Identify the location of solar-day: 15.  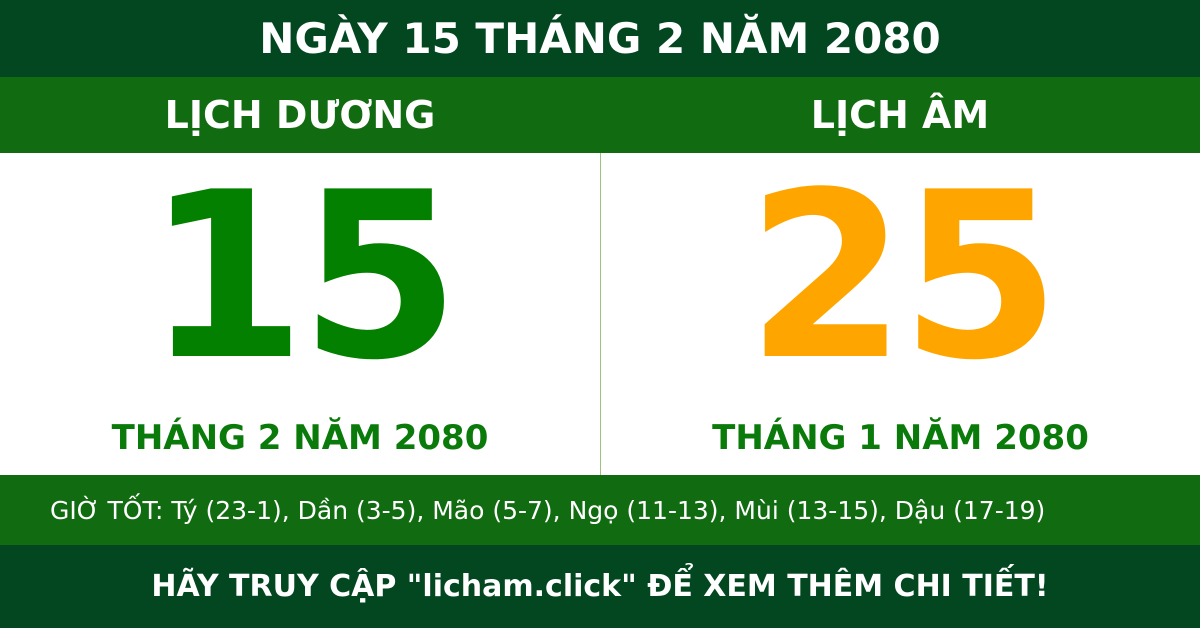
(302, 277).